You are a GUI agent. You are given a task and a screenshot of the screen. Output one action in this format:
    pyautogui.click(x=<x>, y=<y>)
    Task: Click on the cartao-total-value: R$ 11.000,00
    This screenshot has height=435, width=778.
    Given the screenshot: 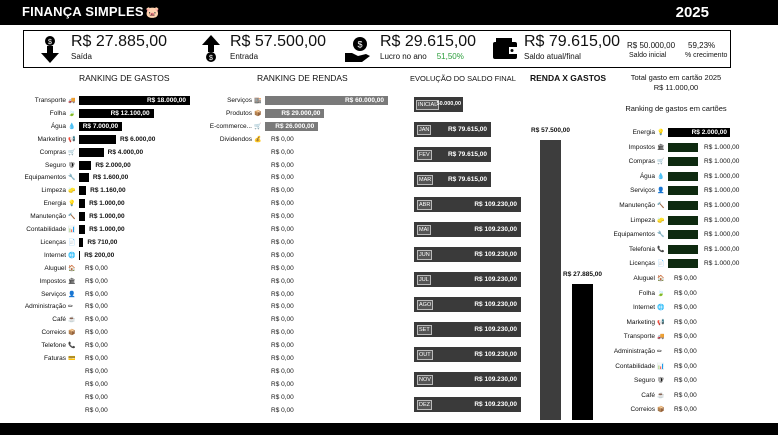 What is the action you would take?
    pyautogui.click(x=676, y=87)
    